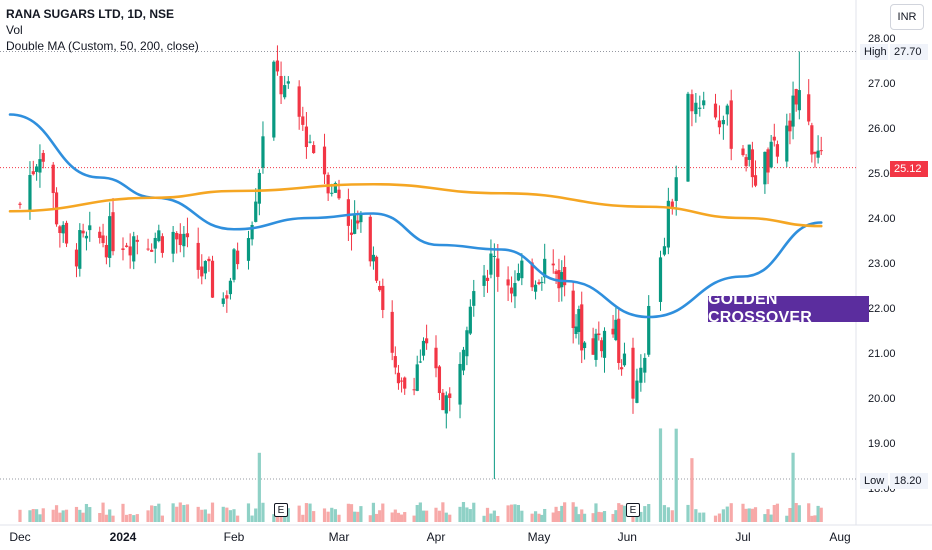 The image size is (932, 550). Describe the element at coordinates (633, 510) in the screenshot. I see `earnings-marker-jun: E` at that location.